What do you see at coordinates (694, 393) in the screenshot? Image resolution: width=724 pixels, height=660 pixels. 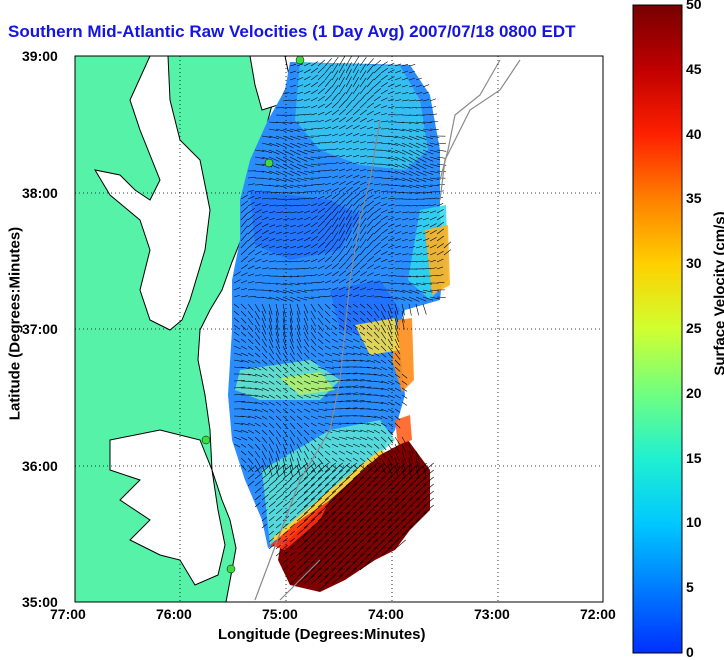 I see `colorbar-tick-label: 20` at bounding box center [694, 393].